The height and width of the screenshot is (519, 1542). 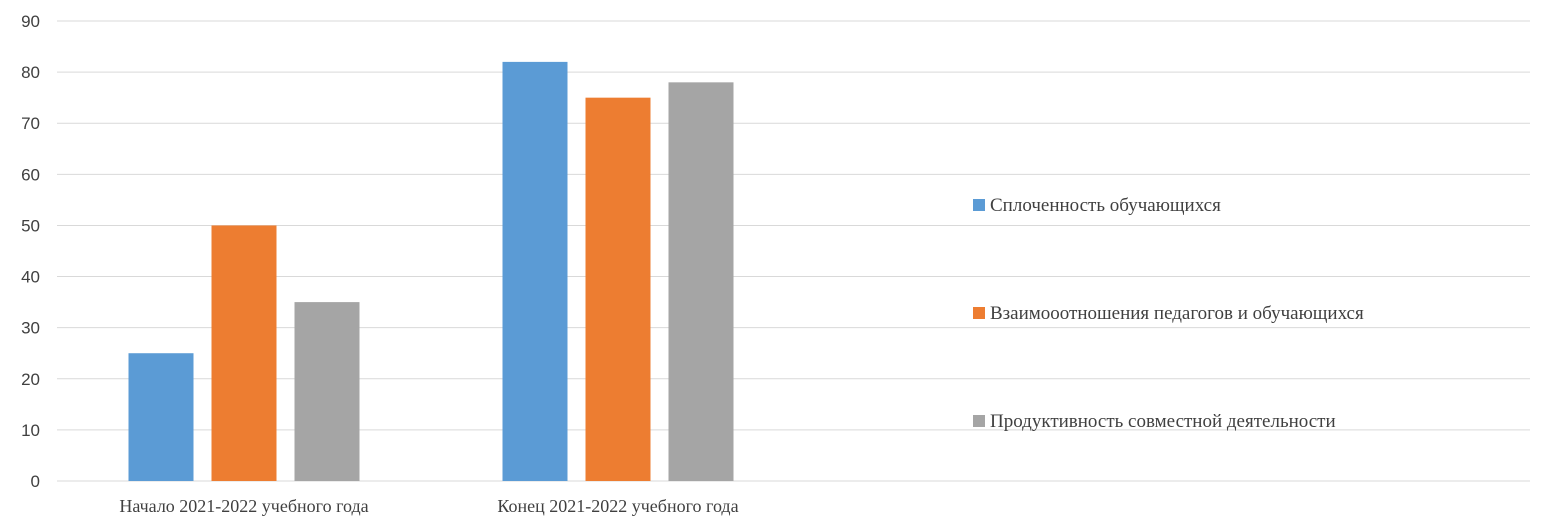 I want to click on bar-series1-cat1, so click(x=618, y=289).